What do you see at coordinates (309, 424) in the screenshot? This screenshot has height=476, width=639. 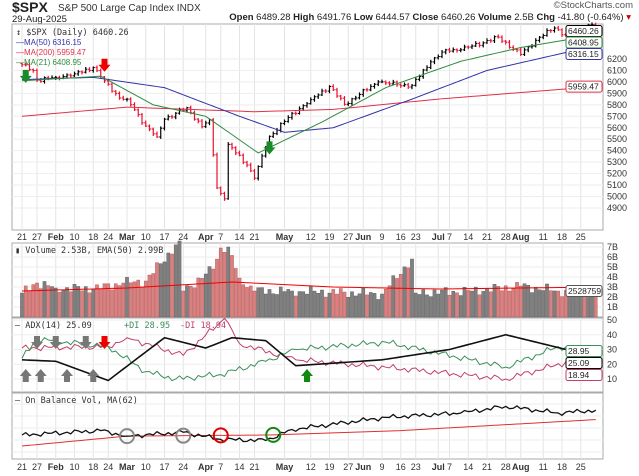 I see `obv-line` at bounding box center [309, 424].